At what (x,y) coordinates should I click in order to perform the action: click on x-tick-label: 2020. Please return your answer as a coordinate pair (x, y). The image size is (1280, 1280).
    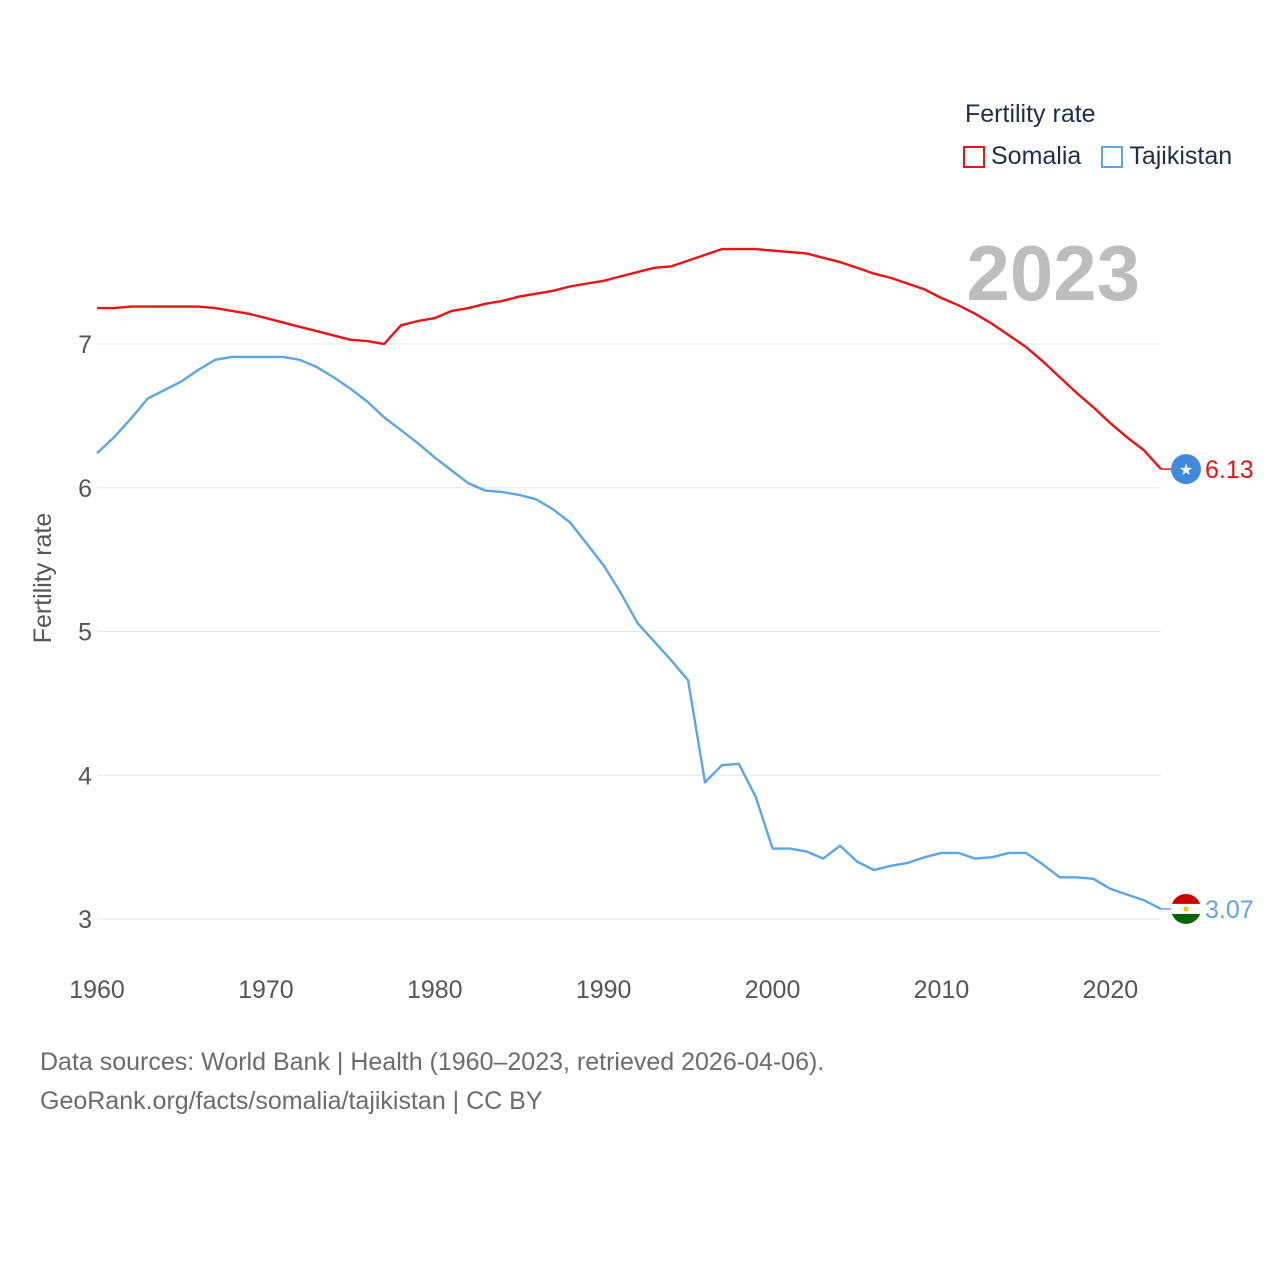
    Looking at the image, I should click on (1111, 990).